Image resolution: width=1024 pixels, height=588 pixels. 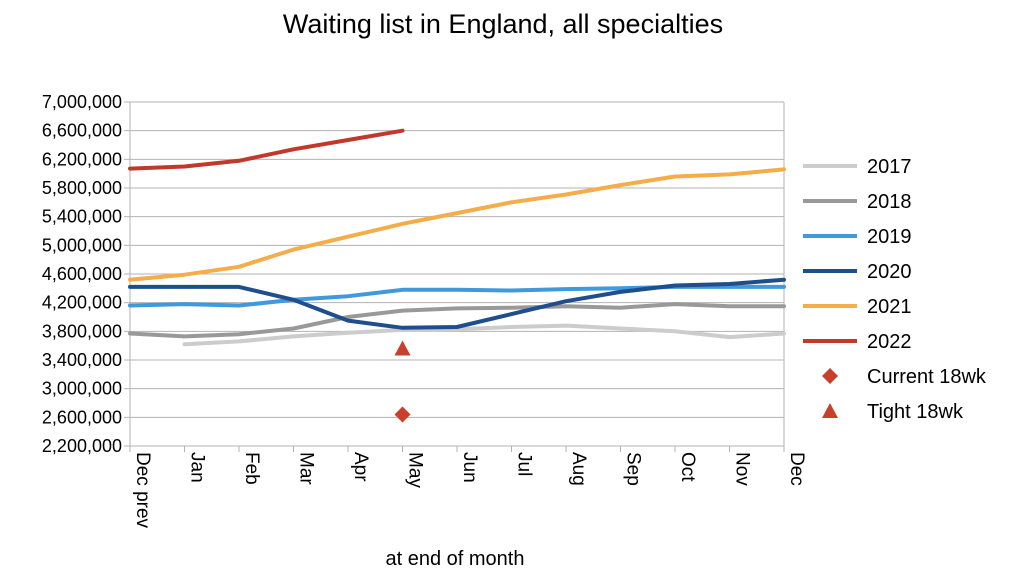 I want to click on x-tick-label: Jan, so click(x=197, y=467).